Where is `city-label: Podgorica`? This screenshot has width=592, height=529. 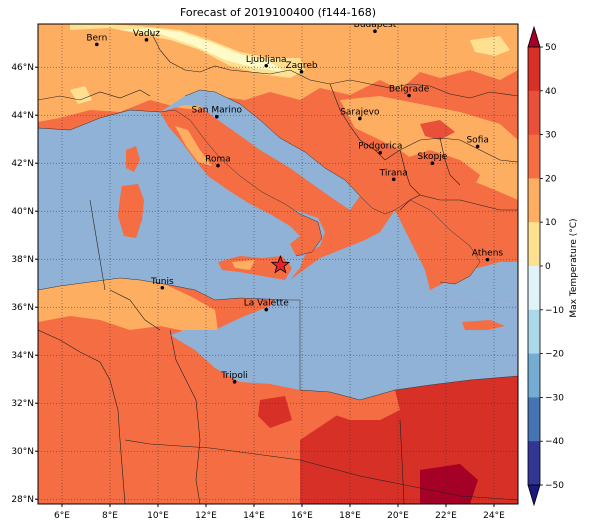
city-label: Podgorica is located at coordinates (380, 147).